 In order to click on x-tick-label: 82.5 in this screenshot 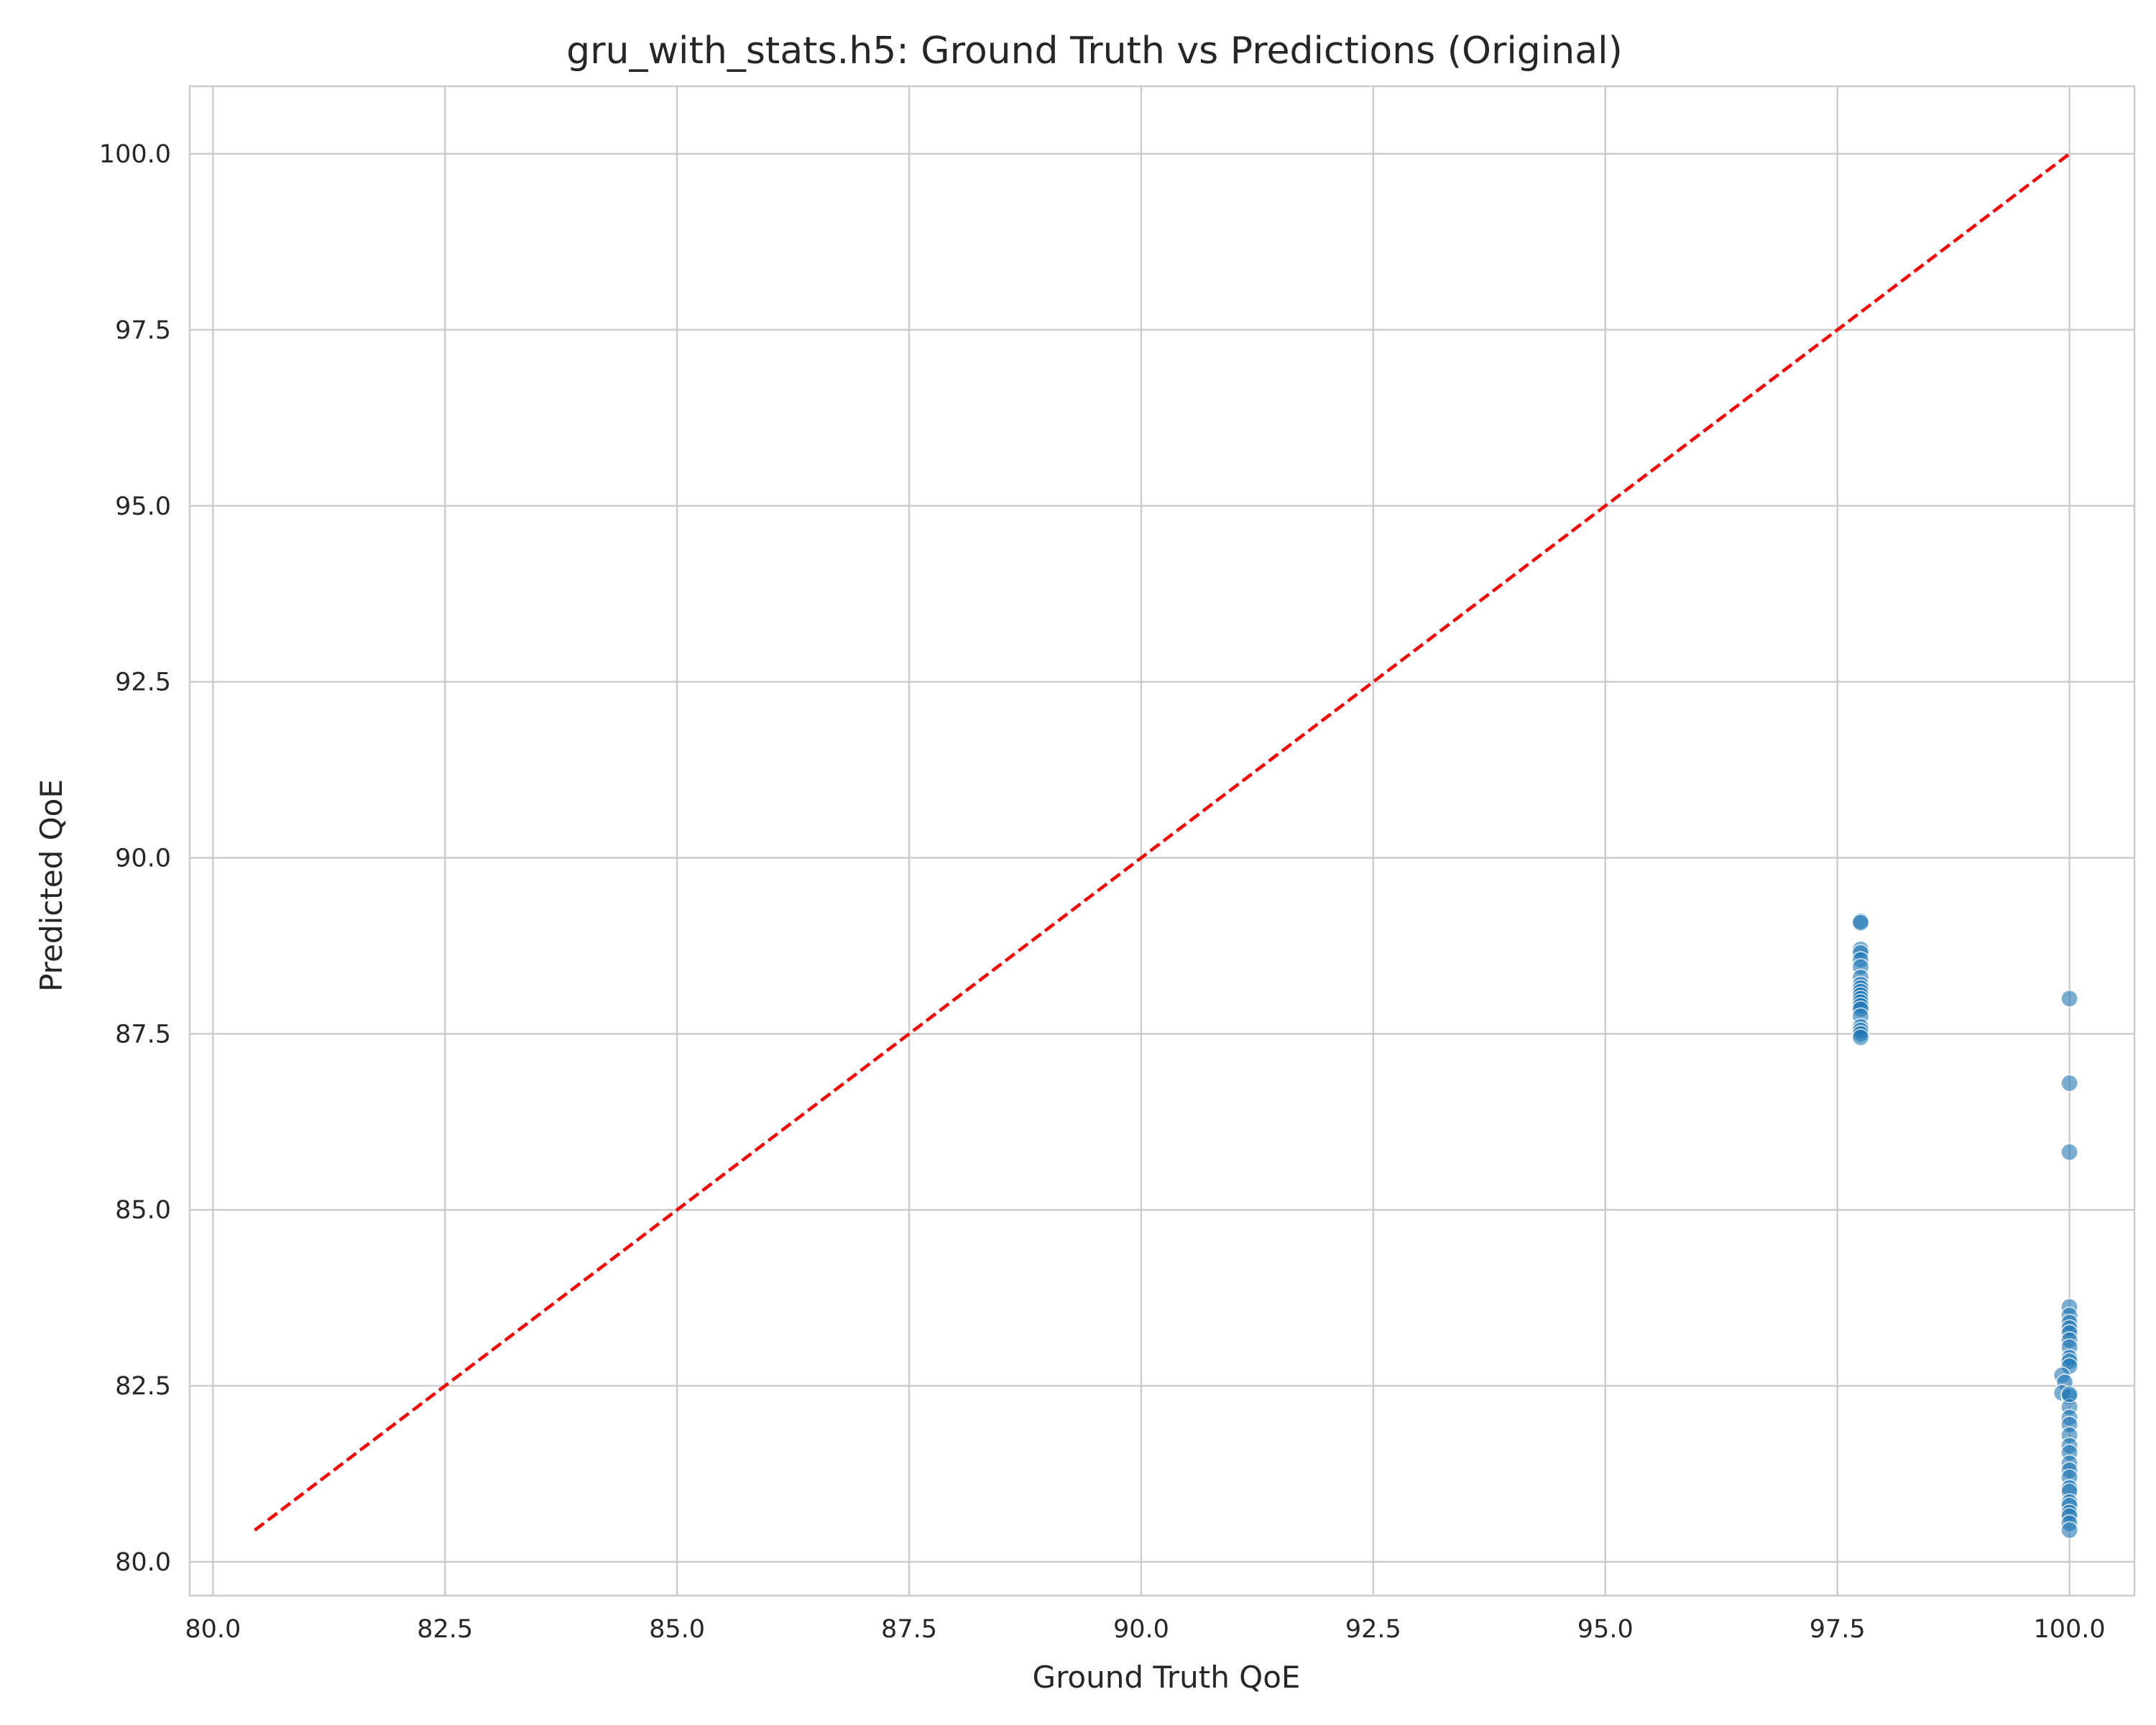, I will do `click(445, 1629)`.